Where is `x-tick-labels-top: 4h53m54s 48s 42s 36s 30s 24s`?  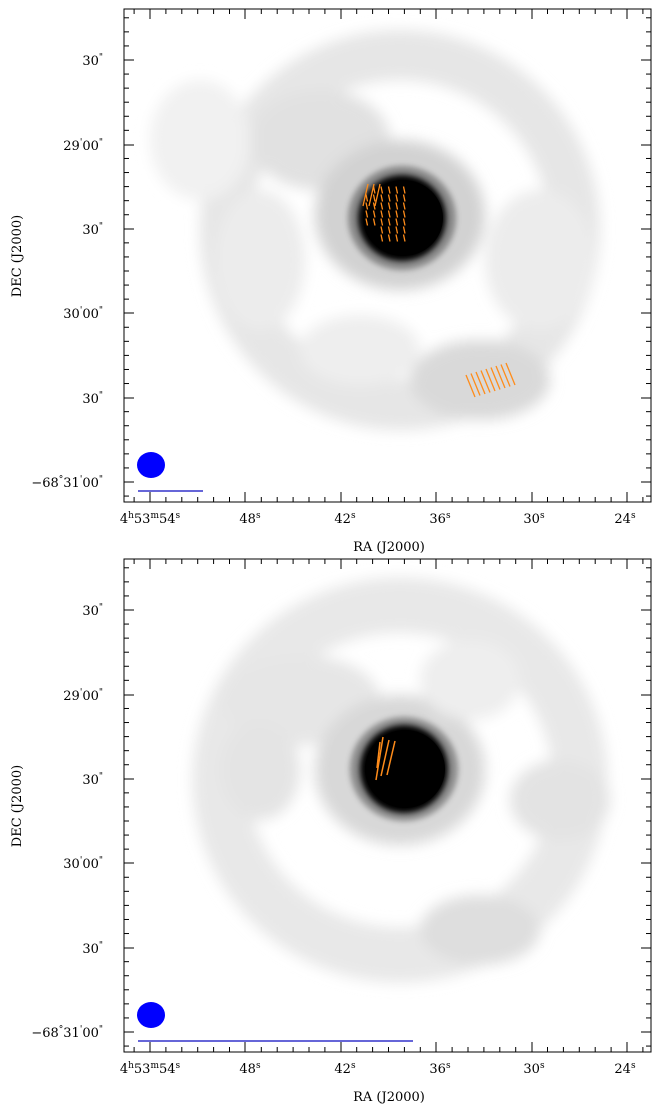
x-tick-labels-top: 4h53m54s 48s 42s 36s 30s 24s is located at coordinates (378, 519).